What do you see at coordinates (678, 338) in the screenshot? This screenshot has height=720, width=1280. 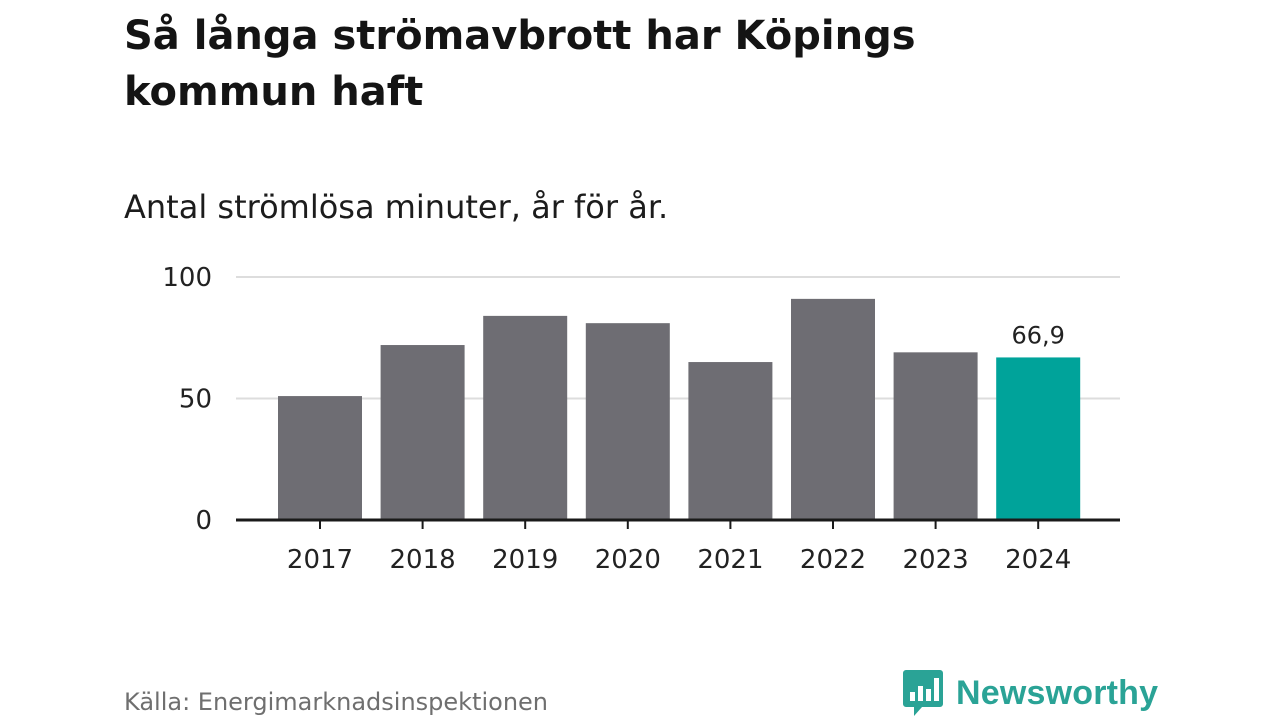 I see `gridlines` at bounding box center [678, 338].